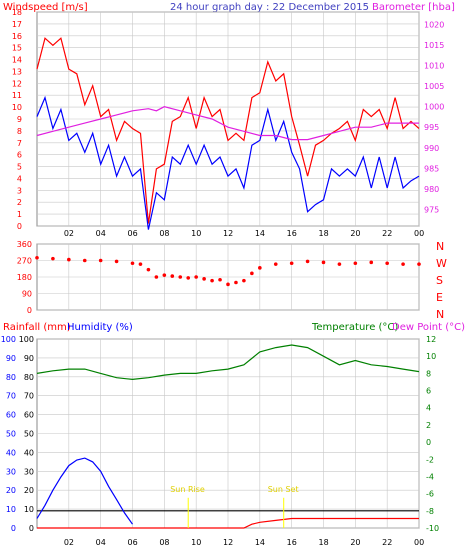  I want to click on temp-y-tick: -4, so click(430, 476).